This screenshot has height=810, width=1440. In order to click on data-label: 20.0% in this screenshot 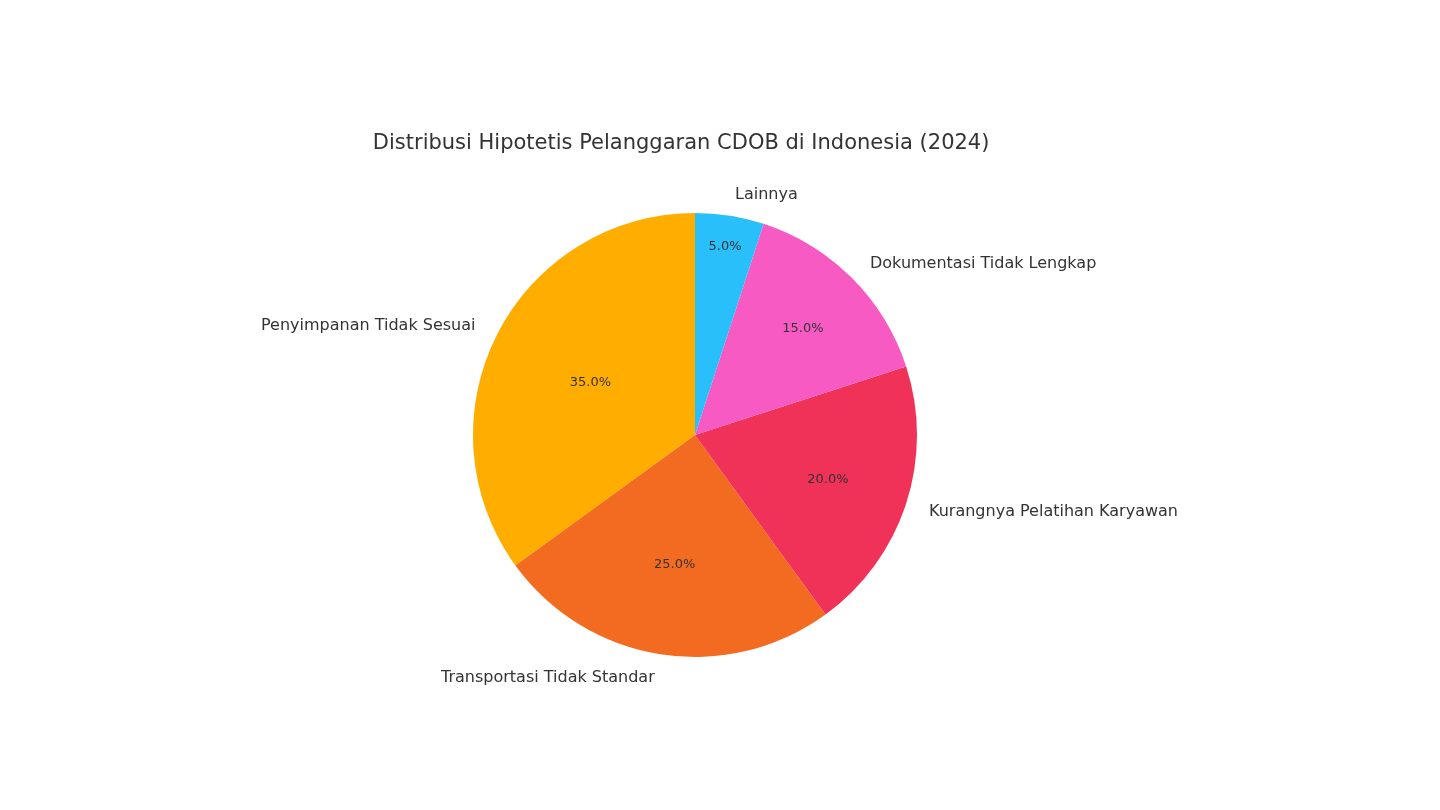, I will do `click(828, 478)`.